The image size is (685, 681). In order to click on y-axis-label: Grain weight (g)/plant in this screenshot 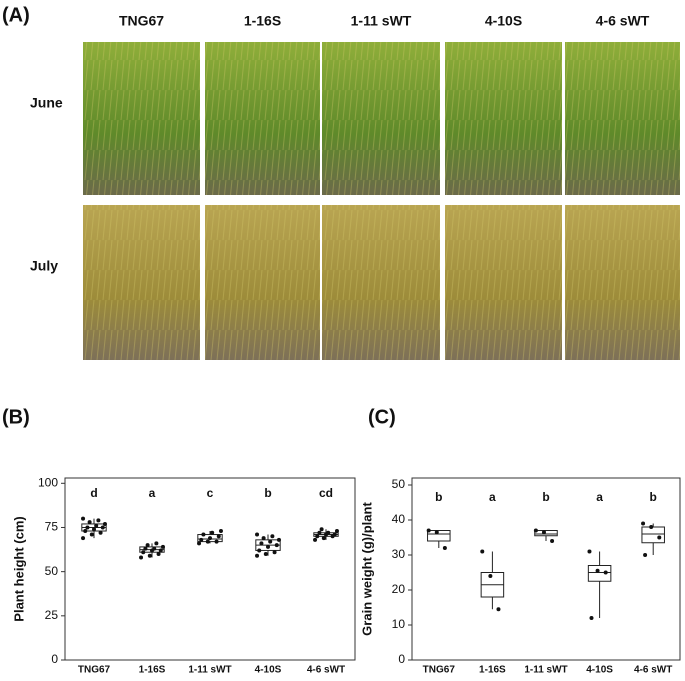, I will do `click(366, 569)`.